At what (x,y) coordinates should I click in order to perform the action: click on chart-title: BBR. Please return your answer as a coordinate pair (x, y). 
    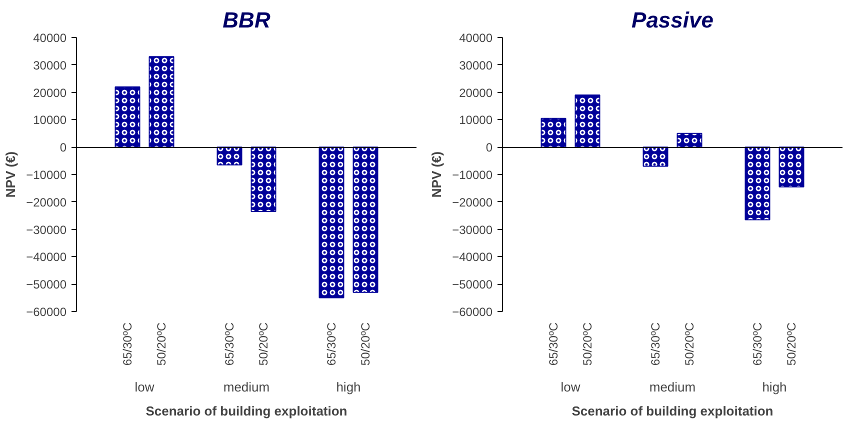
    Looking at the image, I should click on (246, 20).